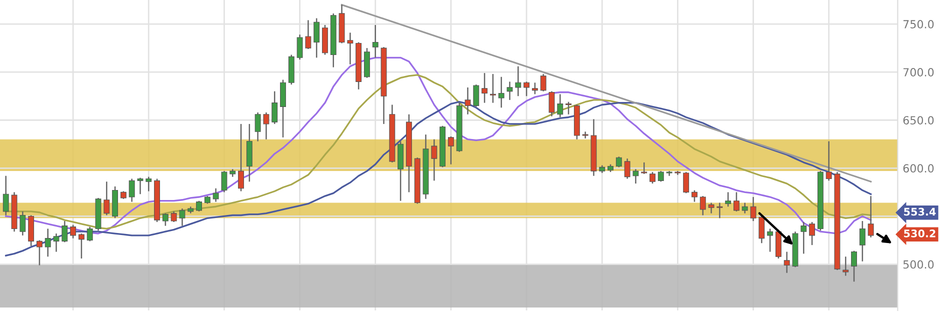 This screenshot has width=940, height=320. What do you see at coordinates (918, 264) in the screenshot?
I see `y-tick-label: 500.0` at bounding box center [918, 264].